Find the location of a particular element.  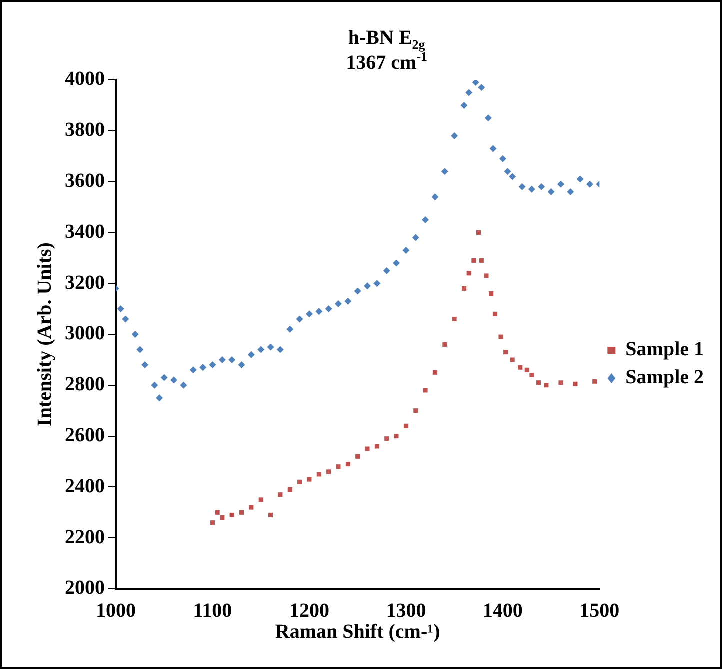

x-tick-label: 1100 is located at coordinates (212, 611).